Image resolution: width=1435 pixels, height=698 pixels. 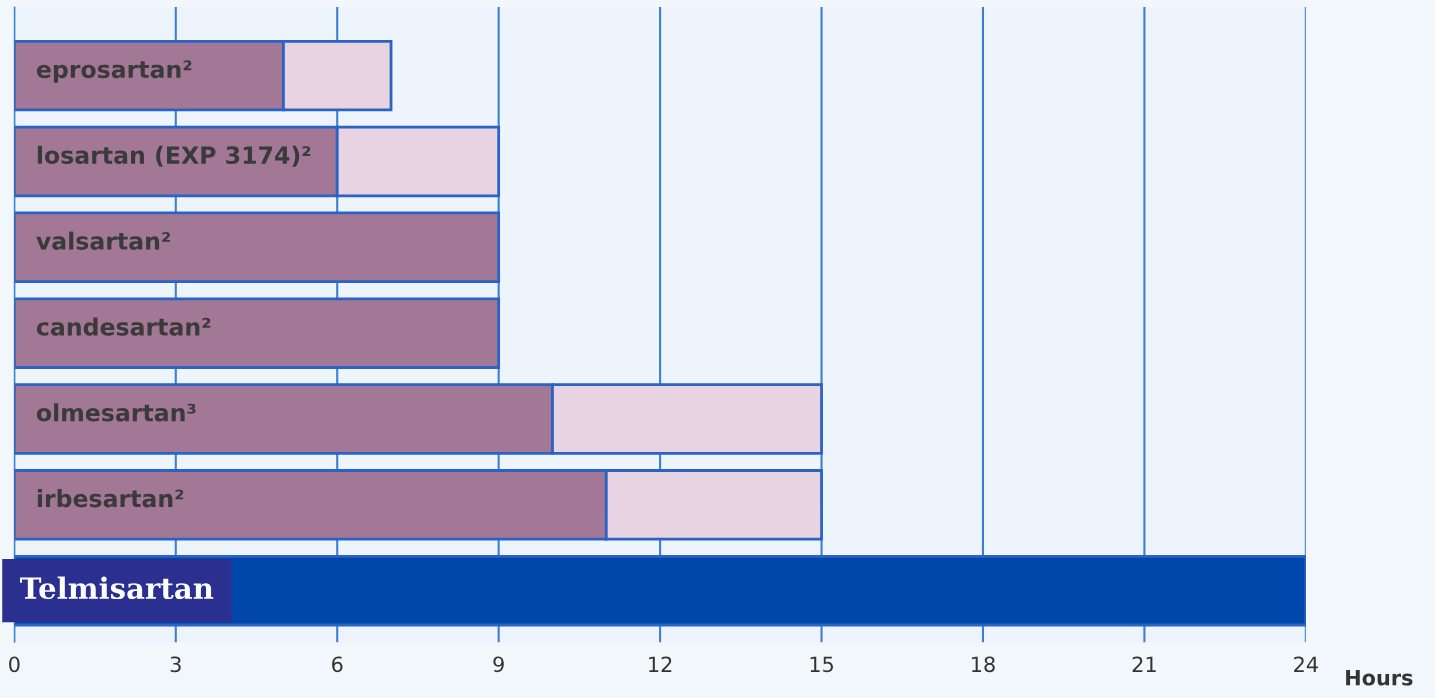 I want to click on y-tick-label: losartan (EXP 3174)², so click(x=174, y=156).